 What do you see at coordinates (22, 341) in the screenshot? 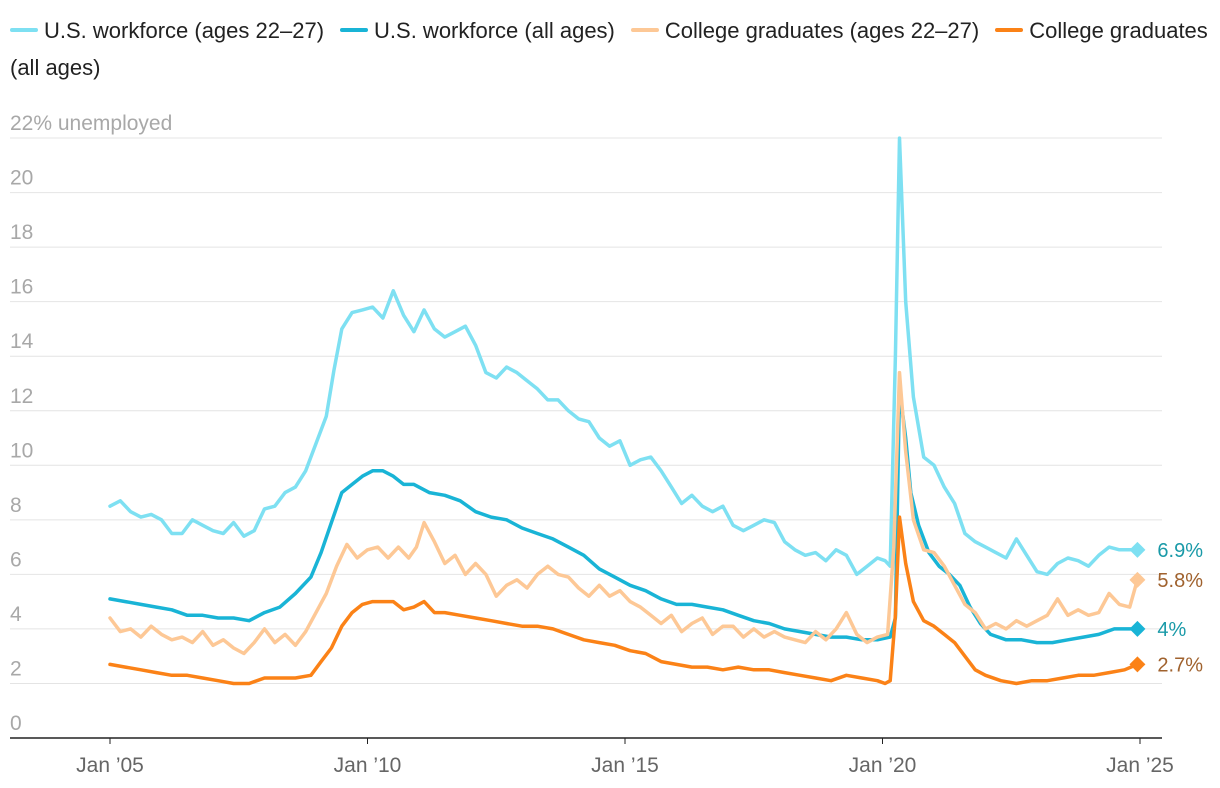
I see `y-tick-label: 14` at bounding box center [22, 341].